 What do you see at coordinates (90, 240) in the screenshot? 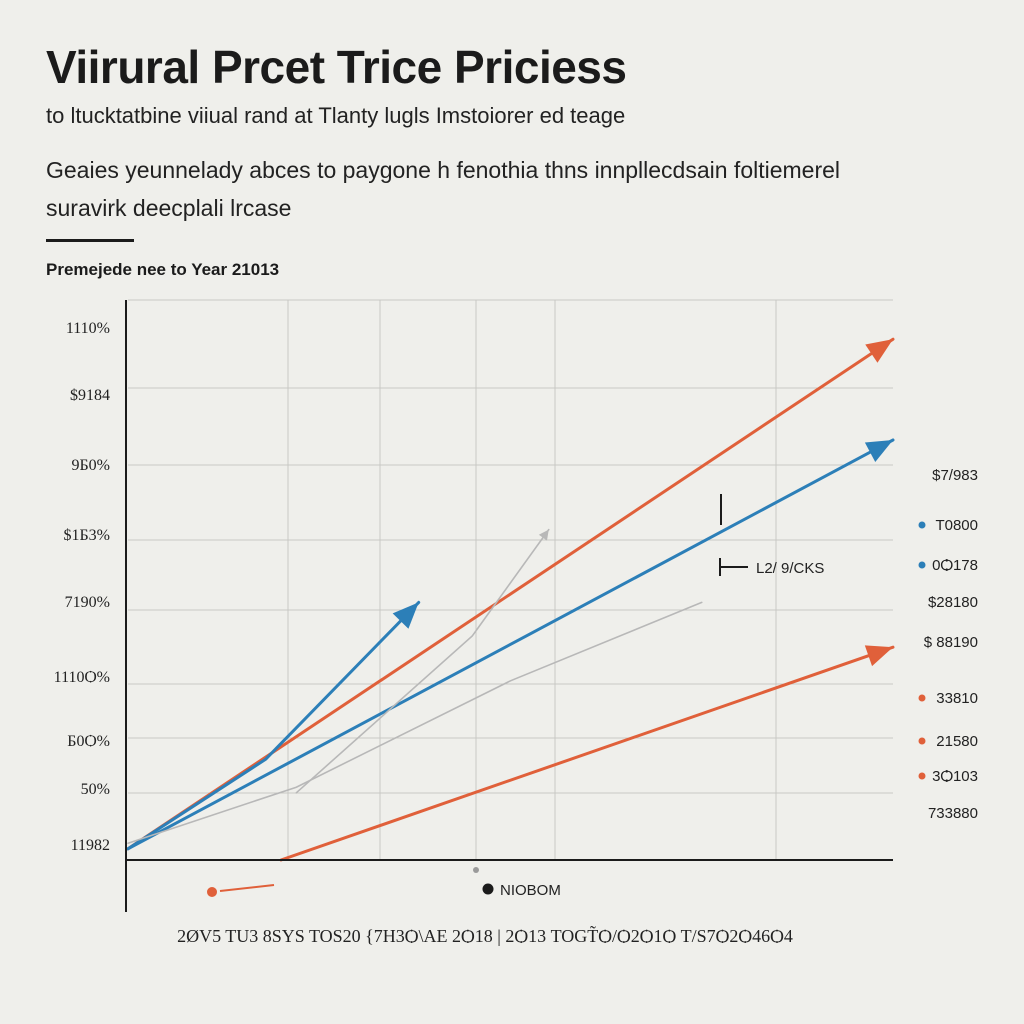
I see `title-rule` at bounding box center [90, 240].